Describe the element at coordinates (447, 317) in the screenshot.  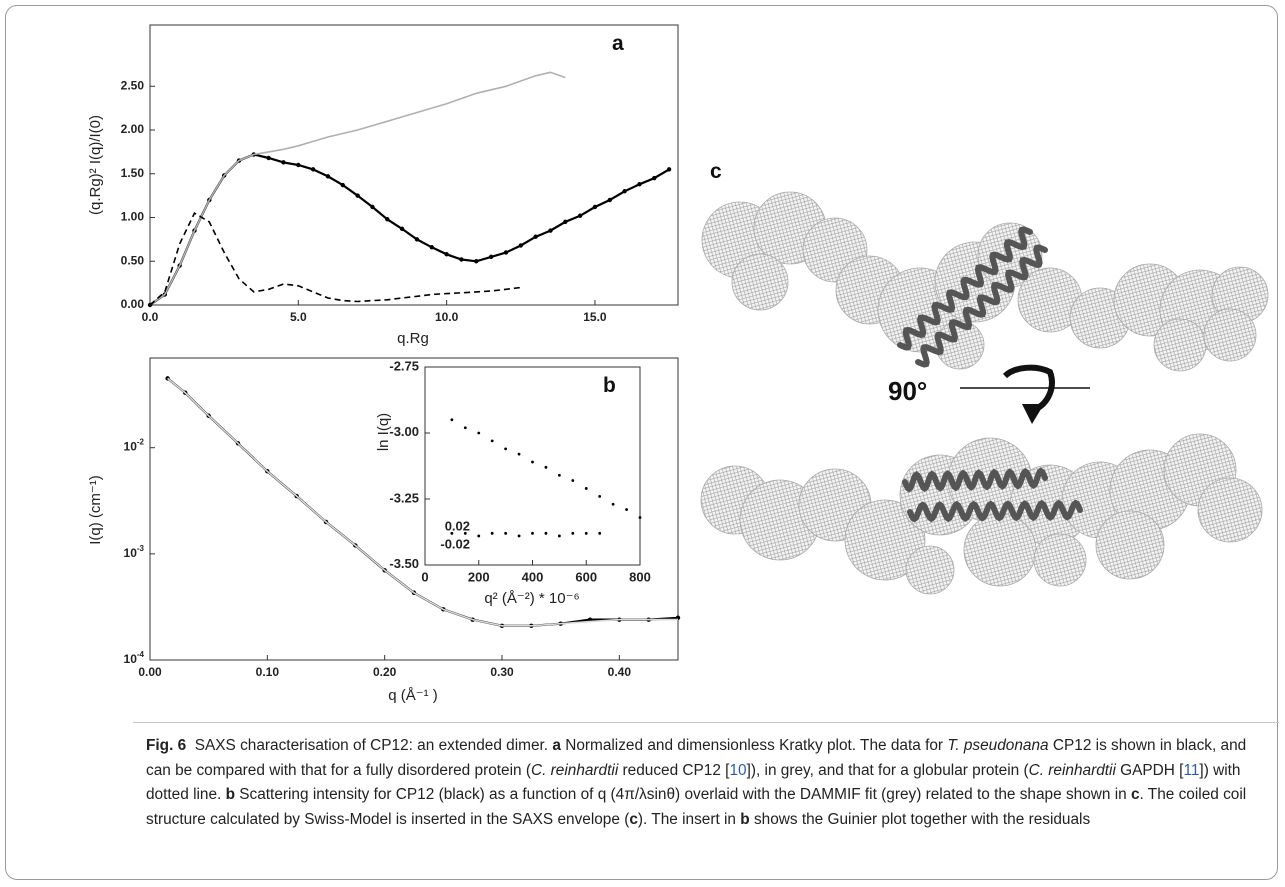
I see `tick-base: 10.0` at that location.